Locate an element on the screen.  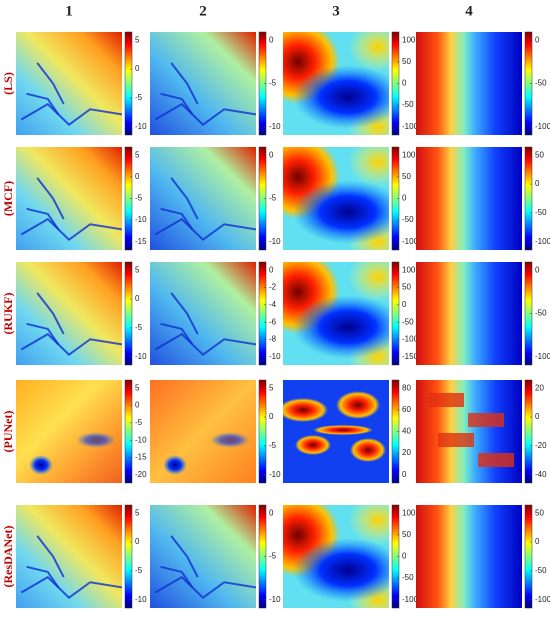
colorbar-tick-label: 5 is located at coordinates (137, 154).